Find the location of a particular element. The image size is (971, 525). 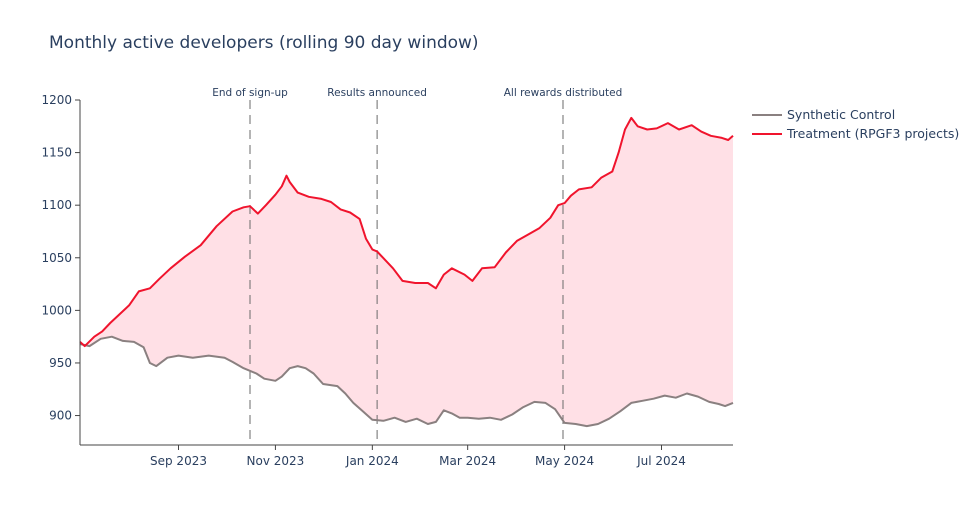

synthetic-control-line is located at coordinates (406, 381).